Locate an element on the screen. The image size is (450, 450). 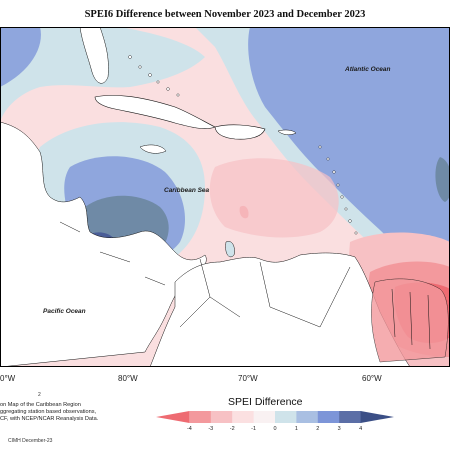
south-america-land is located at coordinates (280, 309).